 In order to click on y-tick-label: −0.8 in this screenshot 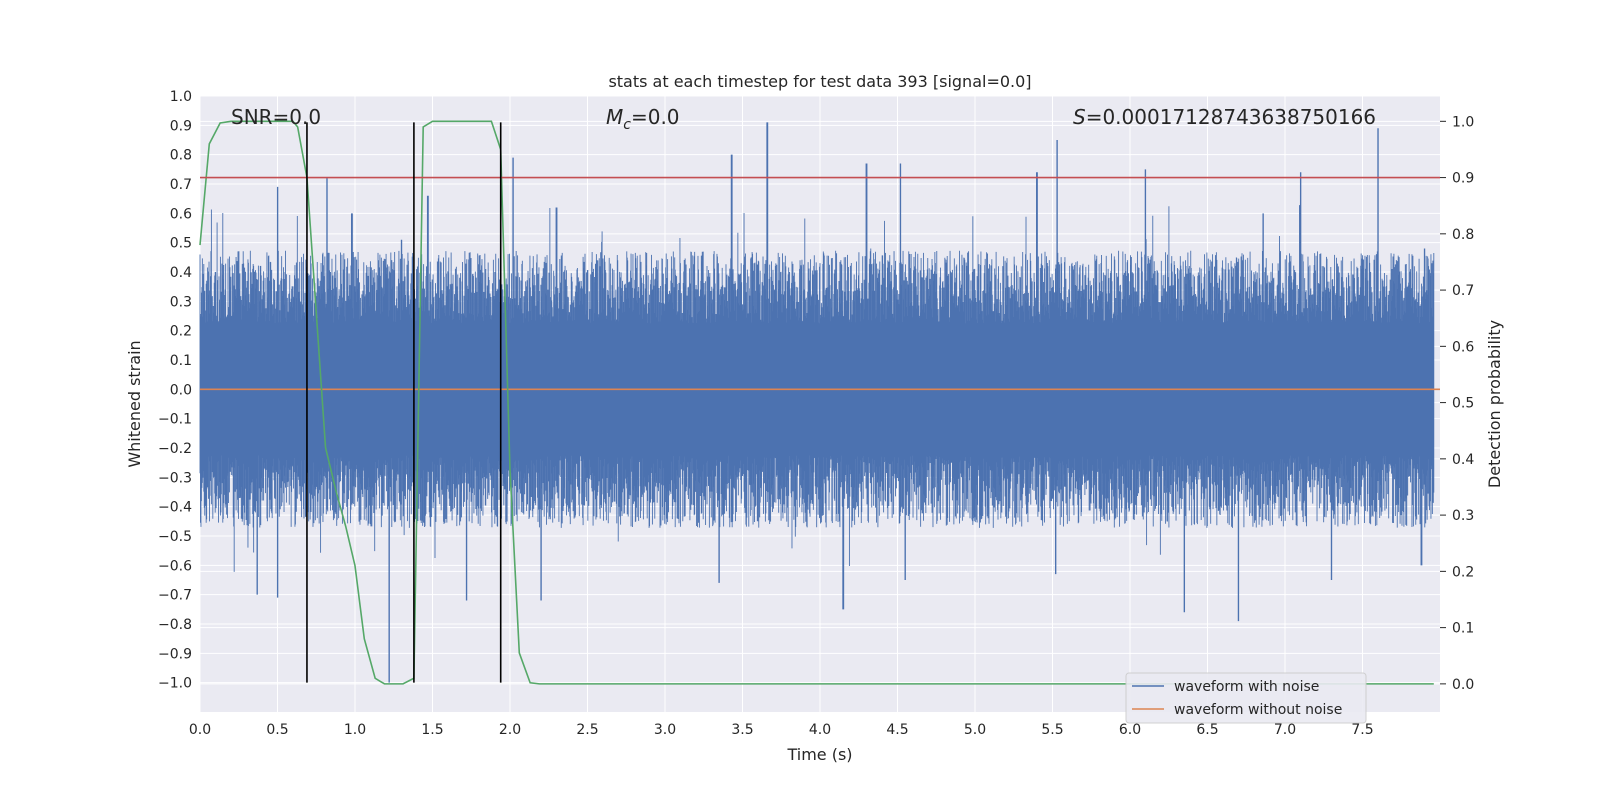, I will do `click(175, 625)`.